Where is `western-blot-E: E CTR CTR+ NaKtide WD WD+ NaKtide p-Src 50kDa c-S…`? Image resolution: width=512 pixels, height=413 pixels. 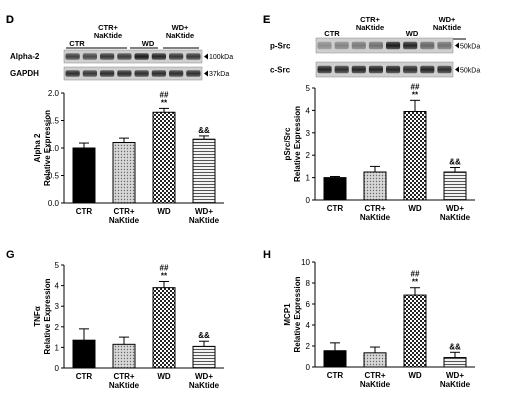
western-blot-E: E CTR CTR+ NaKtide WD WD+ NaKtide p-Src 50kDa c-S… is located at coordinates (371, 46).